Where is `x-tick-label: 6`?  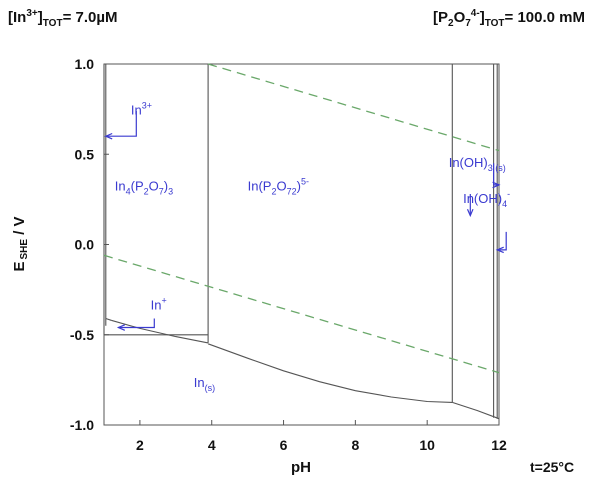
x-tick-label: 6 is located at coordinates (284, 445).